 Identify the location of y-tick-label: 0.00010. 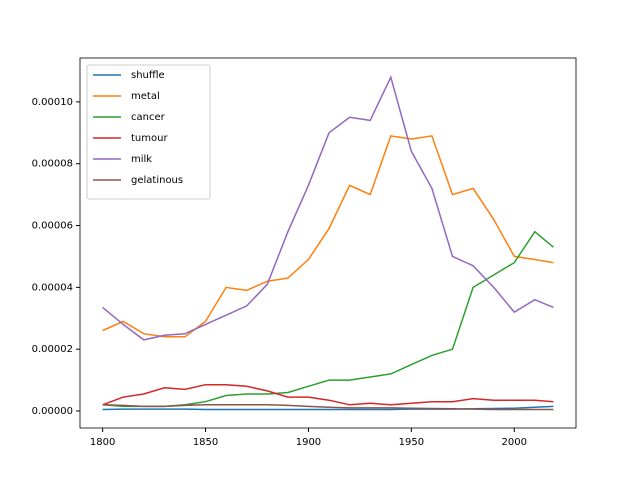
(52, 102).